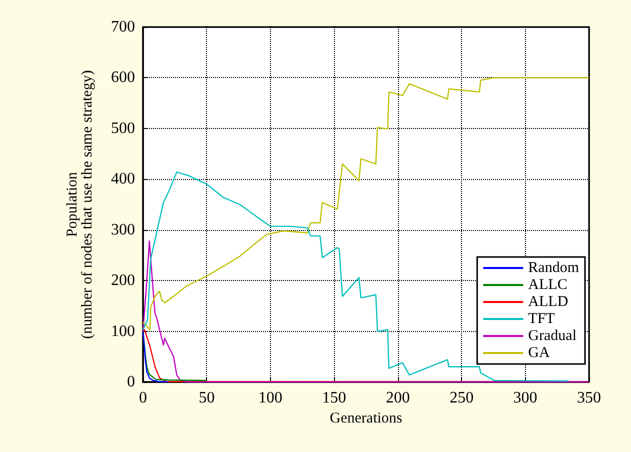  What do you see at coordinates (554, 268) in the screenshot?
I see `legend-label: Random` at bounding box center [554, 268].